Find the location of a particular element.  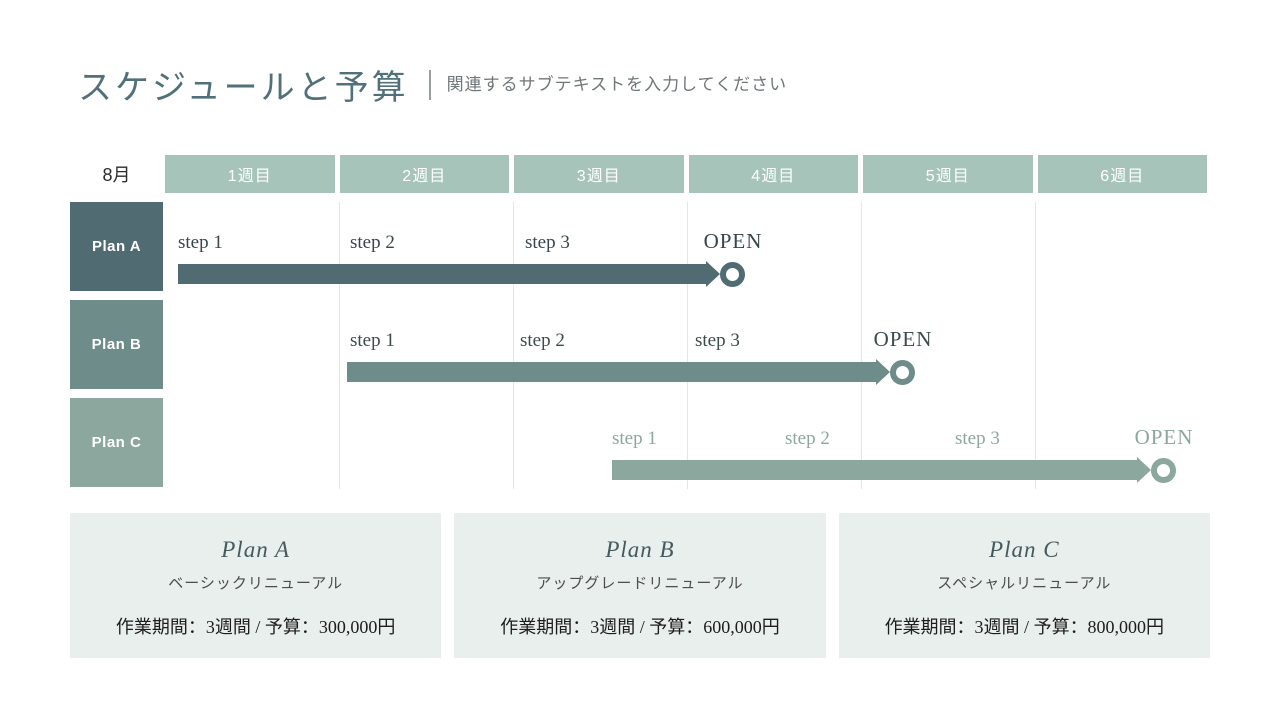

plan-labels-column: Plan A Plan B Plan C is located at coordinates (116, 344).